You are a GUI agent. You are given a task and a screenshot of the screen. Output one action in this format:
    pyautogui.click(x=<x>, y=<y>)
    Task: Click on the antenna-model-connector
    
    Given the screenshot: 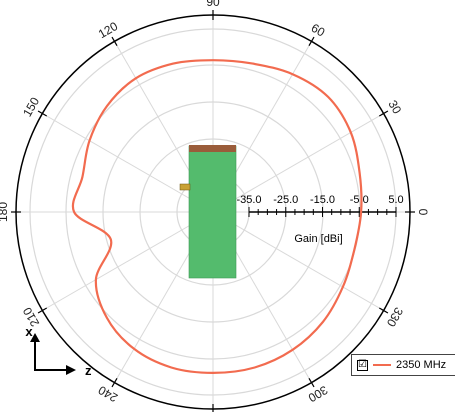 What is the action you would take?
    pyautogui.click(x=185, y=187)
    